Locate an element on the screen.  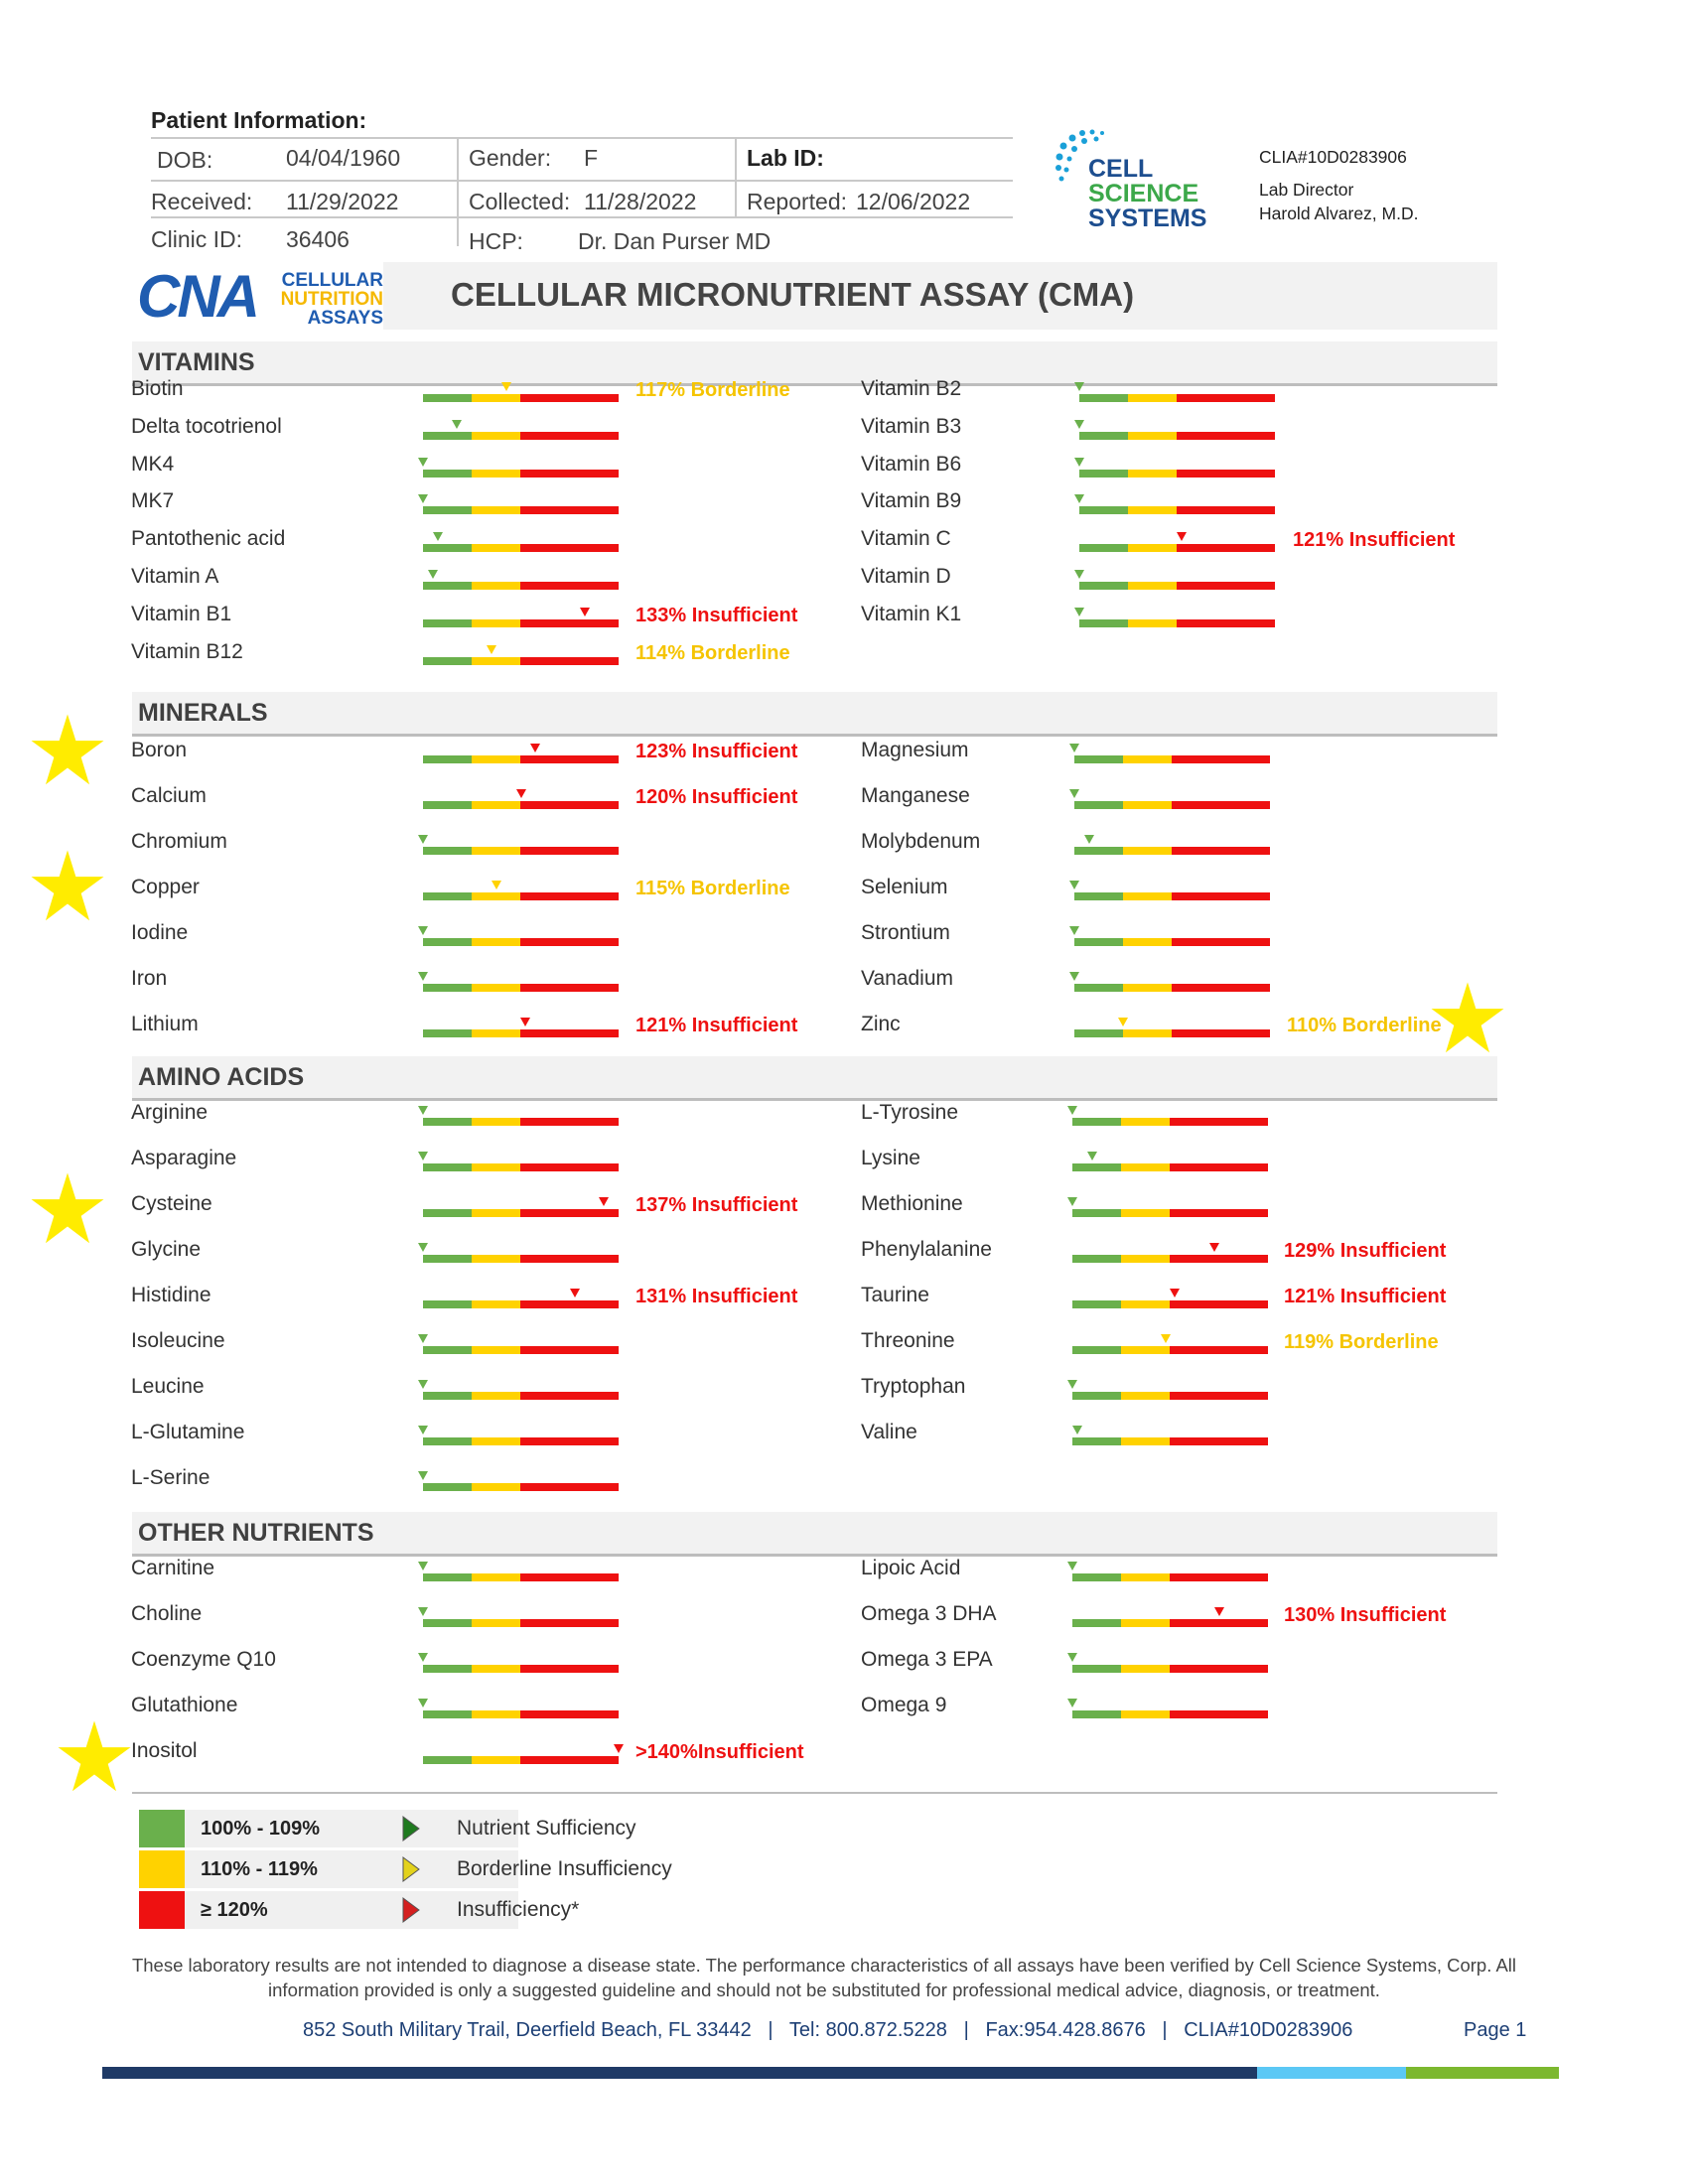
status-text-phenylalanine: 129% Insufficient is located at coordinates (1365, 1251).